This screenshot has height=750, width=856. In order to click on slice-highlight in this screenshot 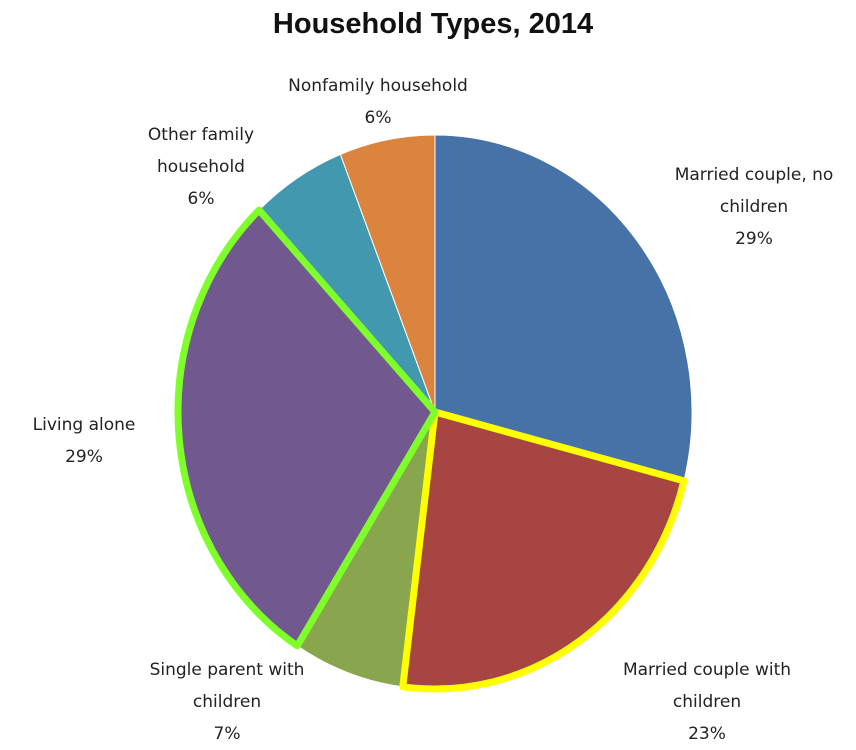, I will do `click(543, 550)`.